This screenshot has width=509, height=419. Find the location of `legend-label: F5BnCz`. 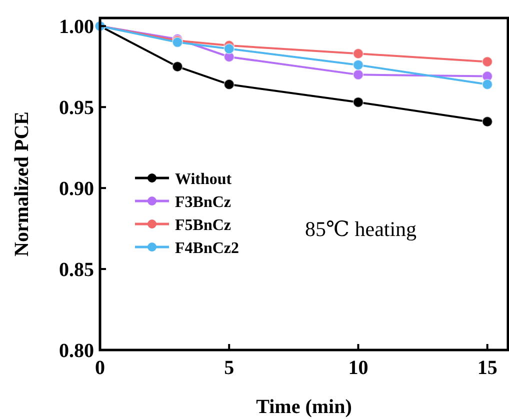

legend-label: F5BnCz is located at coordinates (203, 225).